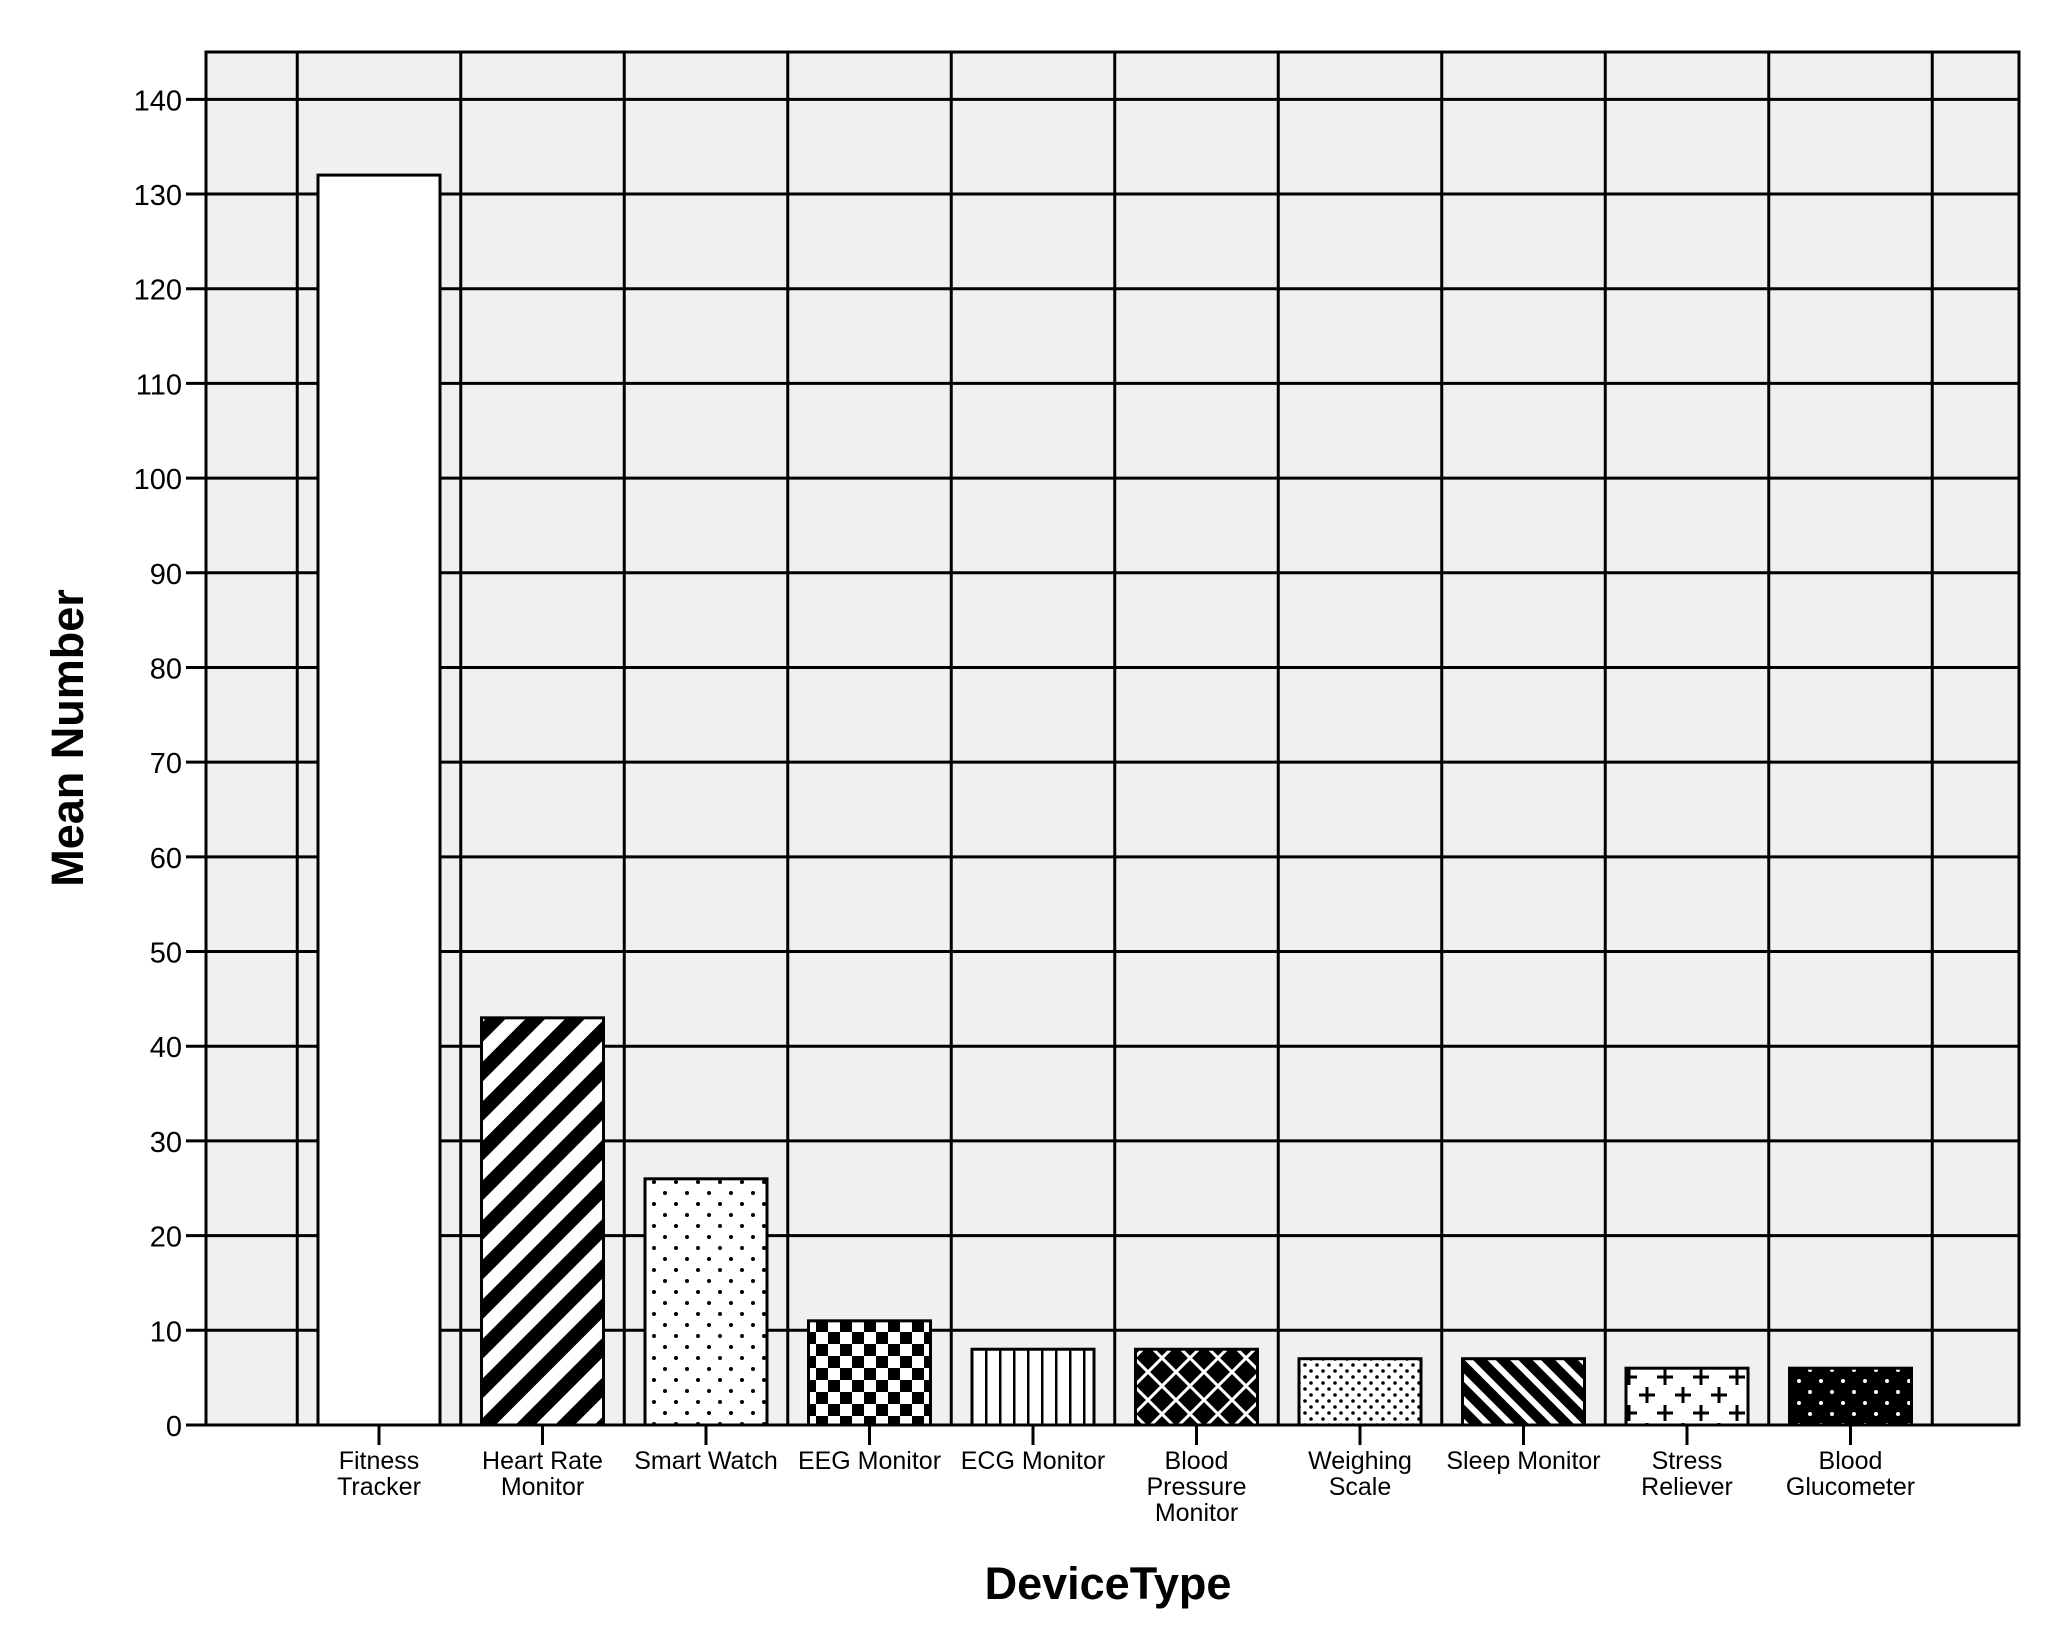 The image size is (2052, 1636). I want to click on y-tick-label: 70, so click(166, 764).